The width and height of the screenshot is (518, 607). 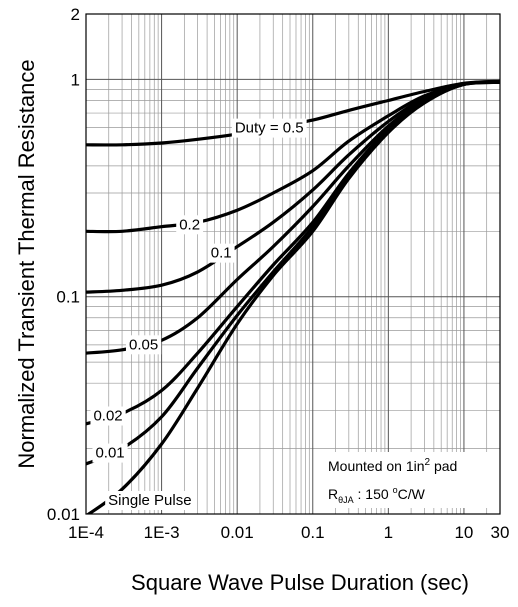 What do you see at coordinates (388, 532) in the screenshot?
I see `x-tick-label: 1` at bounding box center [388, 532].